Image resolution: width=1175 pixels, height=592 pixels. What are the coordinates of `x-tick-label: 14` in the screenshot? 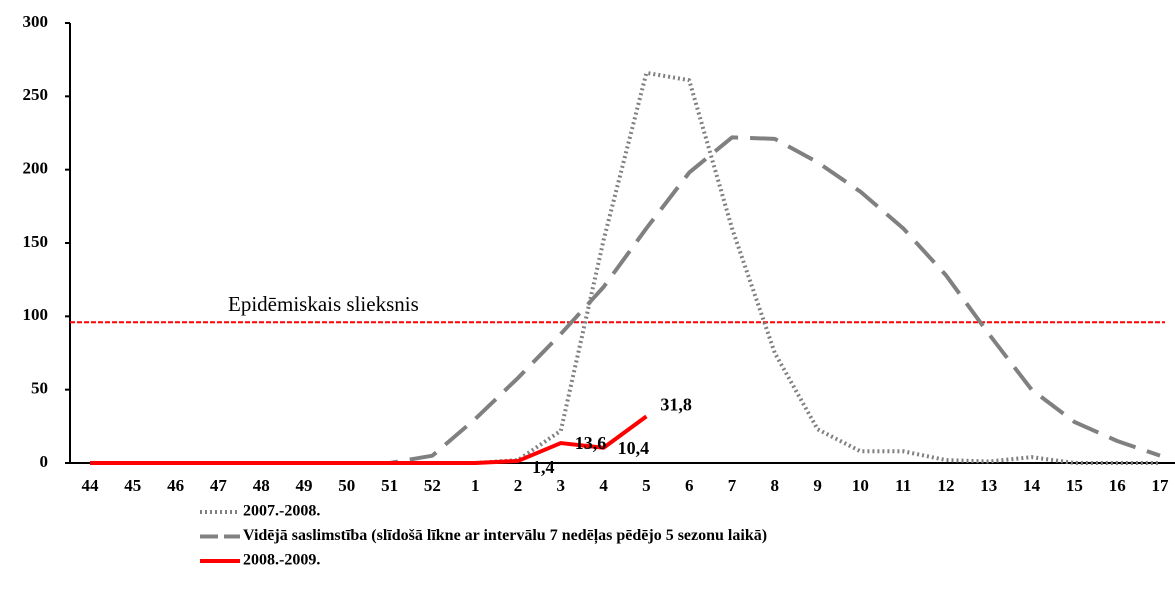 It's located at (1032, 485).